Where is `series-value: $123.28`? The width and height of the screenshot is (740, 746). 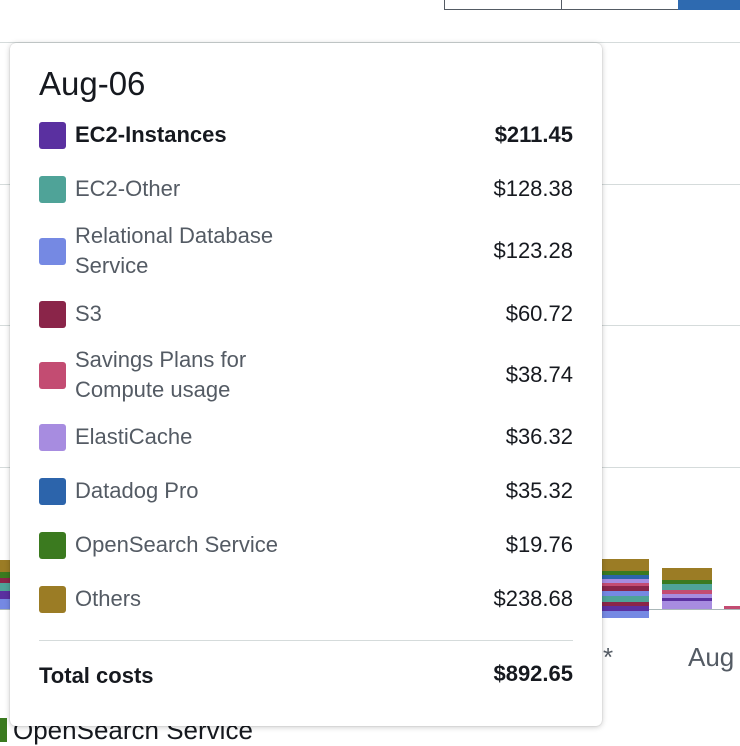
series-value: $123.28 is located at coordinates (533, 250).